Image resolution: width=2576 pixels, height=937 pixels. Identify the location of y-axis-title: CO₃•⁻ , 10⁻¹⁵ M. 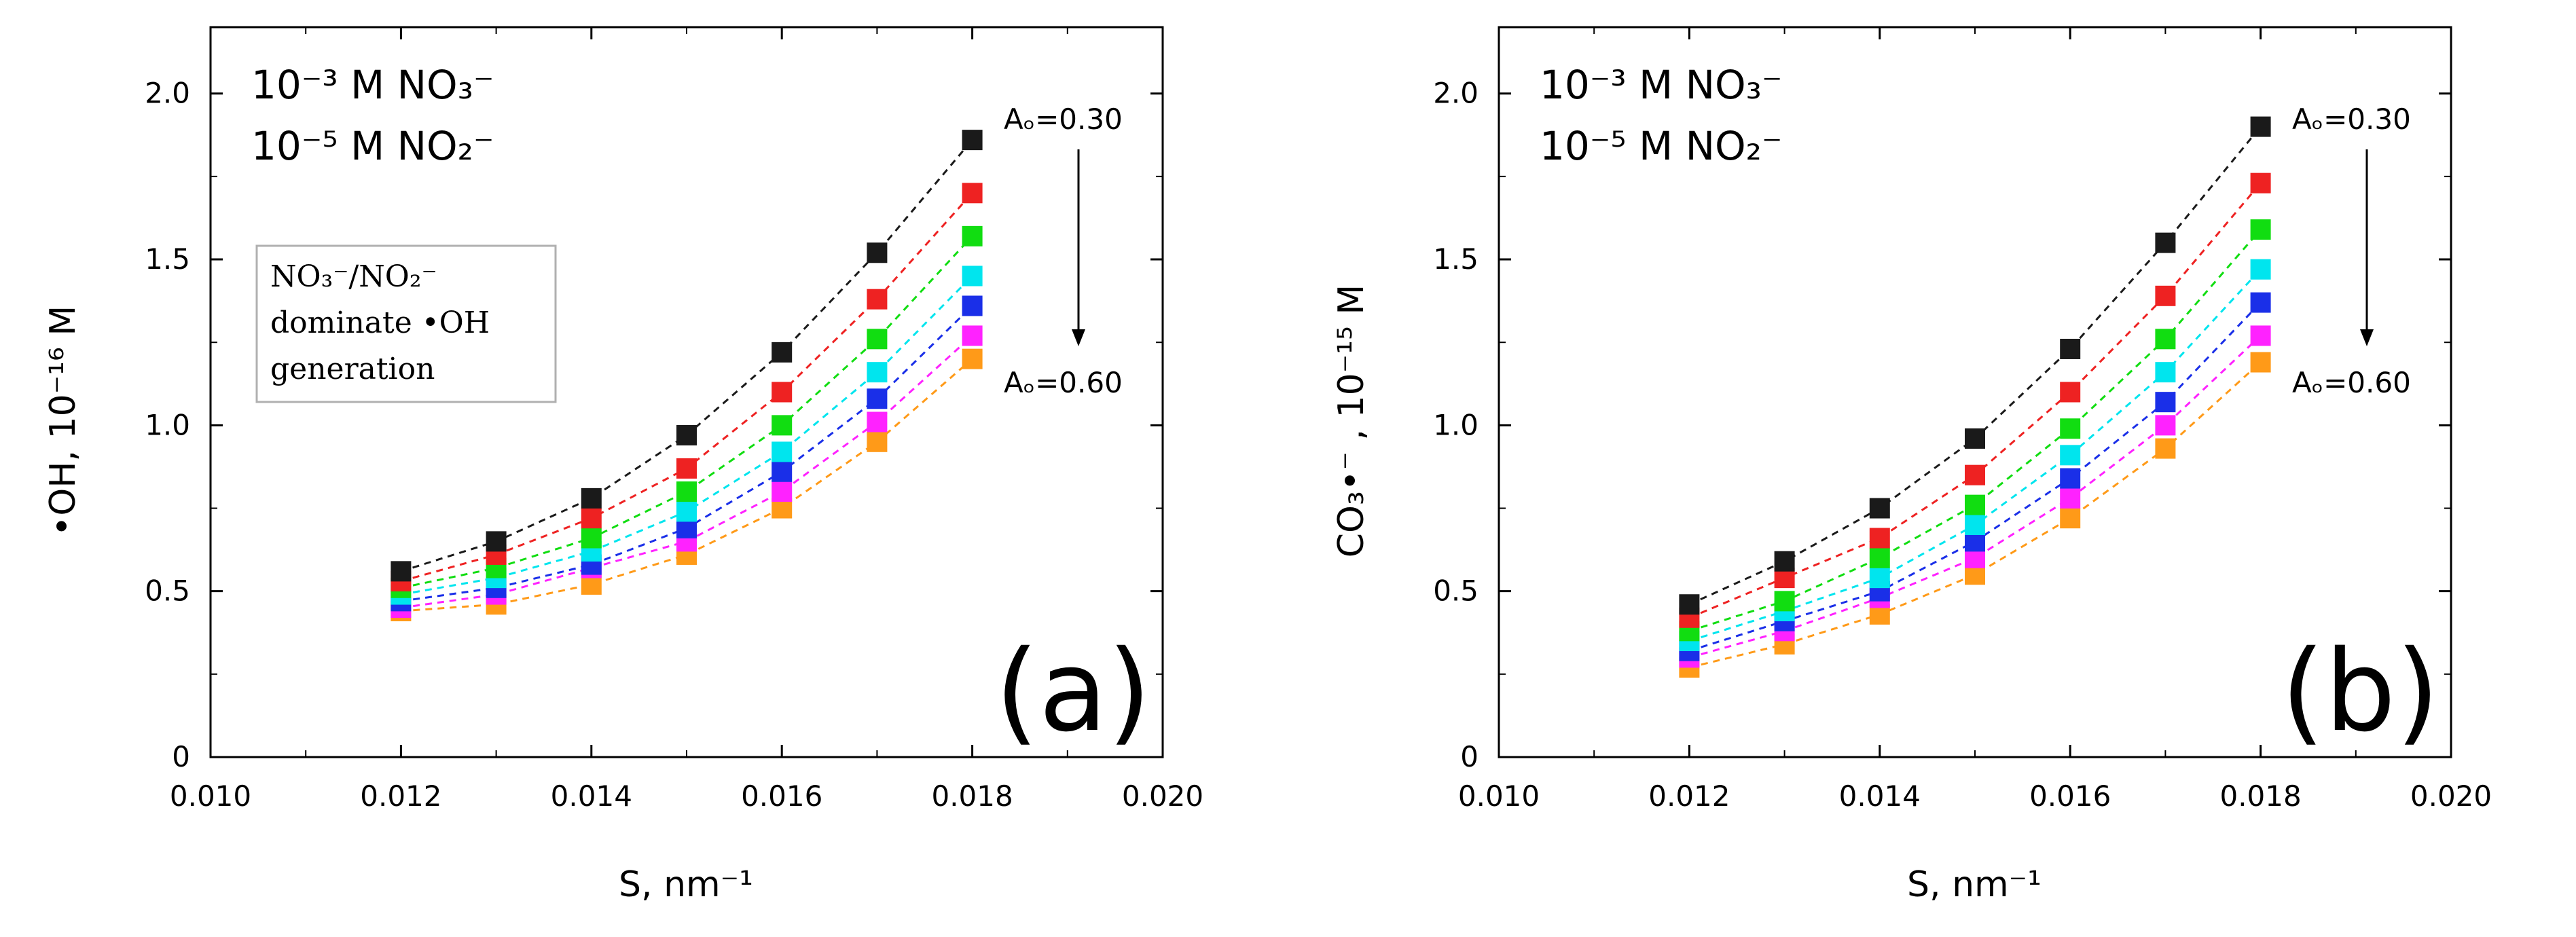
(1351, 421).